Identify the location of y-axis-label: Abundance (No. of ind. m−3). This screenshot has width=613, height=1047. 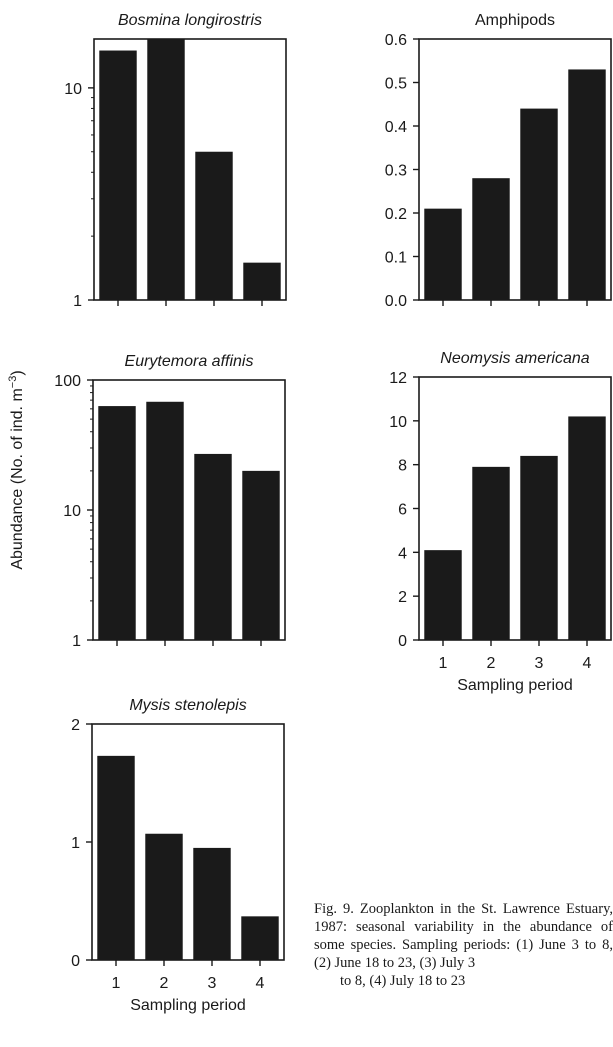
(16, 469).